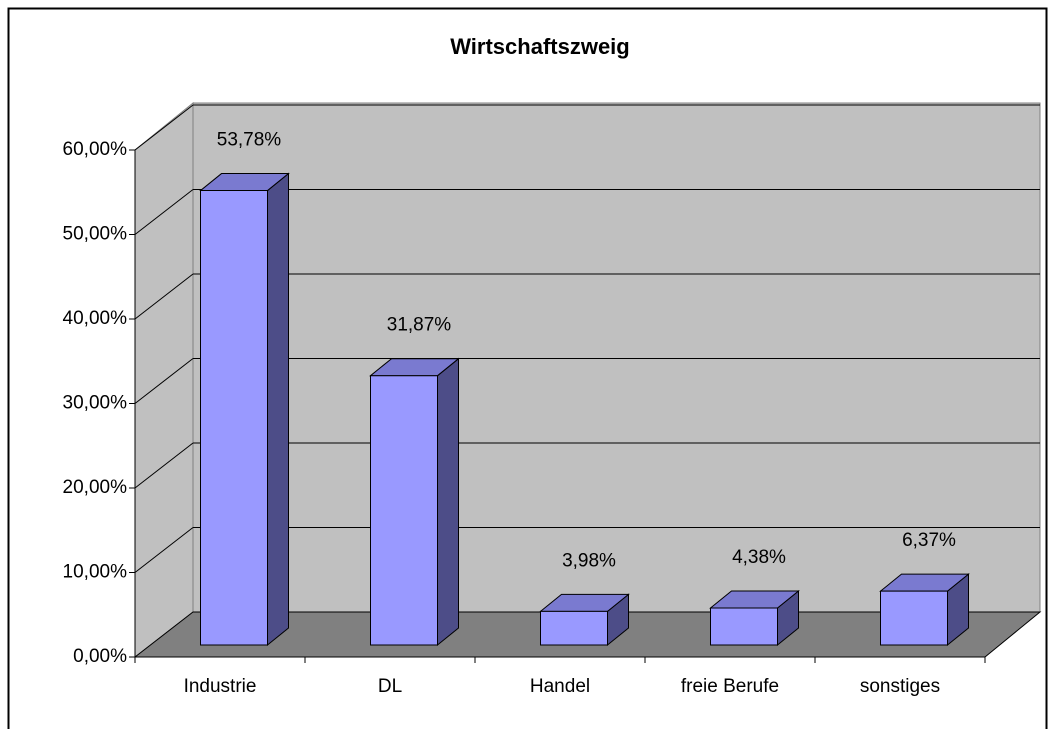 This screenshot has width=1054, height=729. I want to click on y-tick-label: 0,00%, so click(100, 656).